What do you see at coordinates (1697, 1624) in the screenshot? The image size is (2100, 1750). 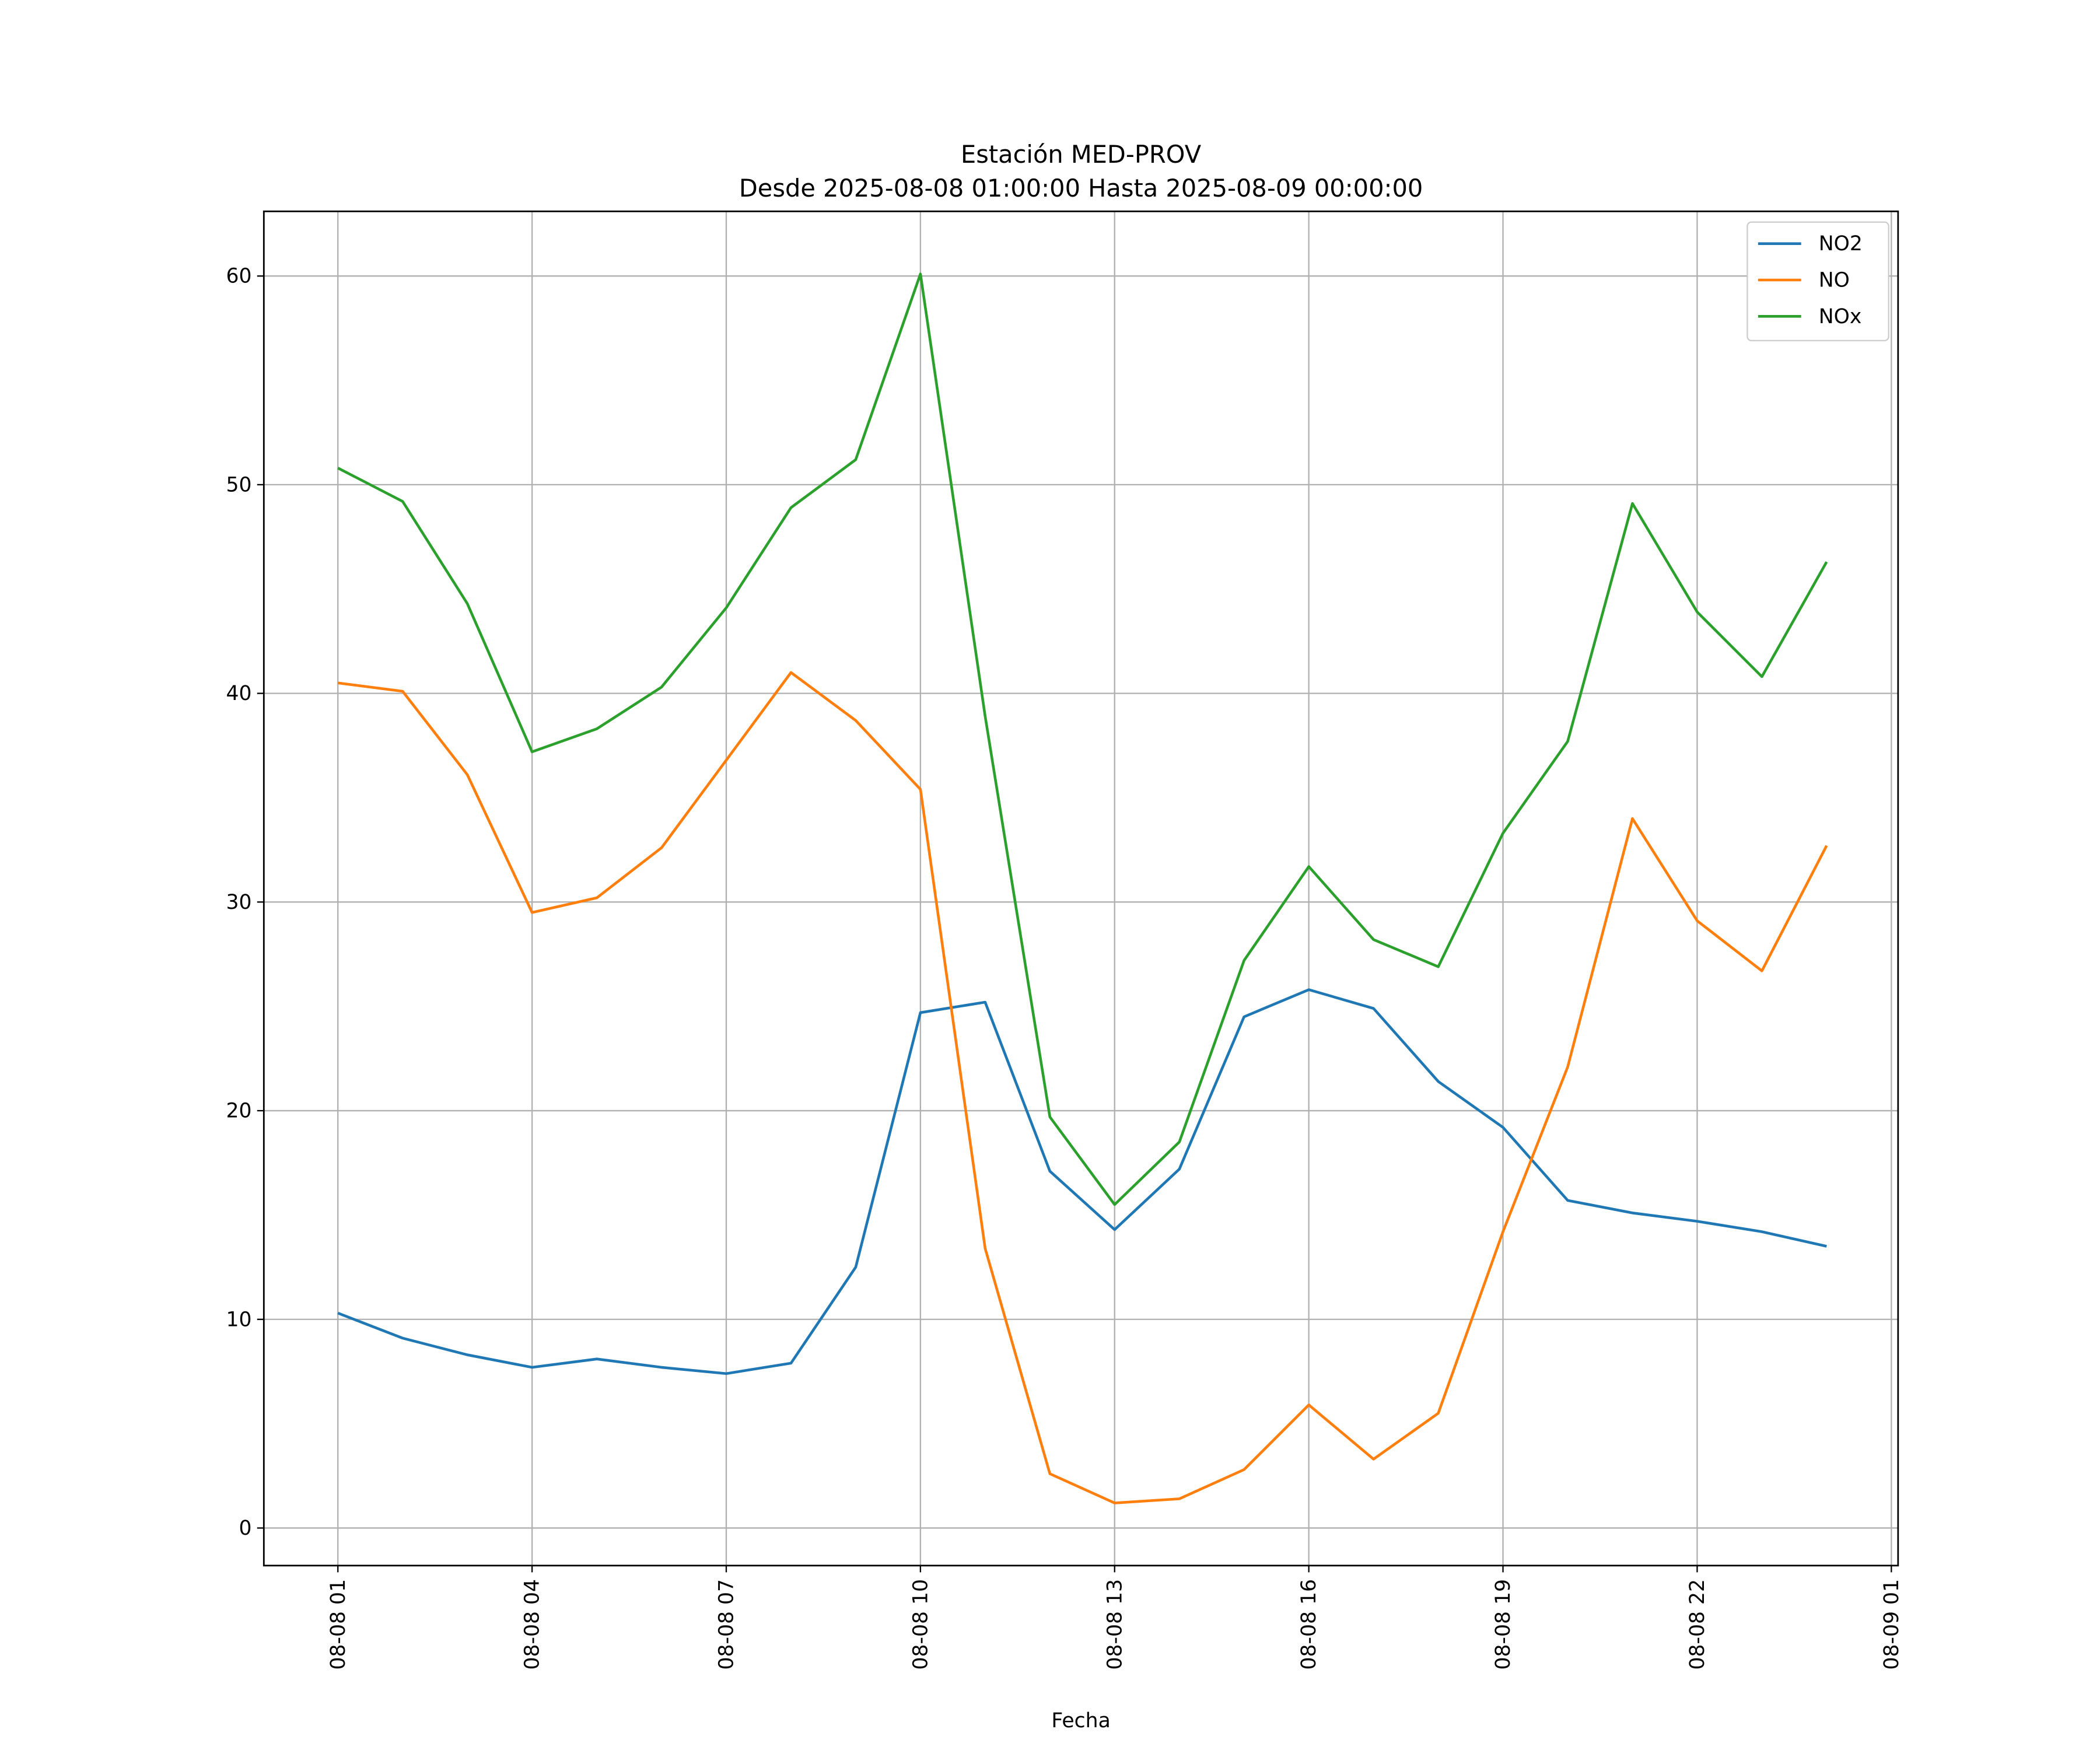 I see `x-tick-label: 08-08 22` at bounding box center [1697, 1624].